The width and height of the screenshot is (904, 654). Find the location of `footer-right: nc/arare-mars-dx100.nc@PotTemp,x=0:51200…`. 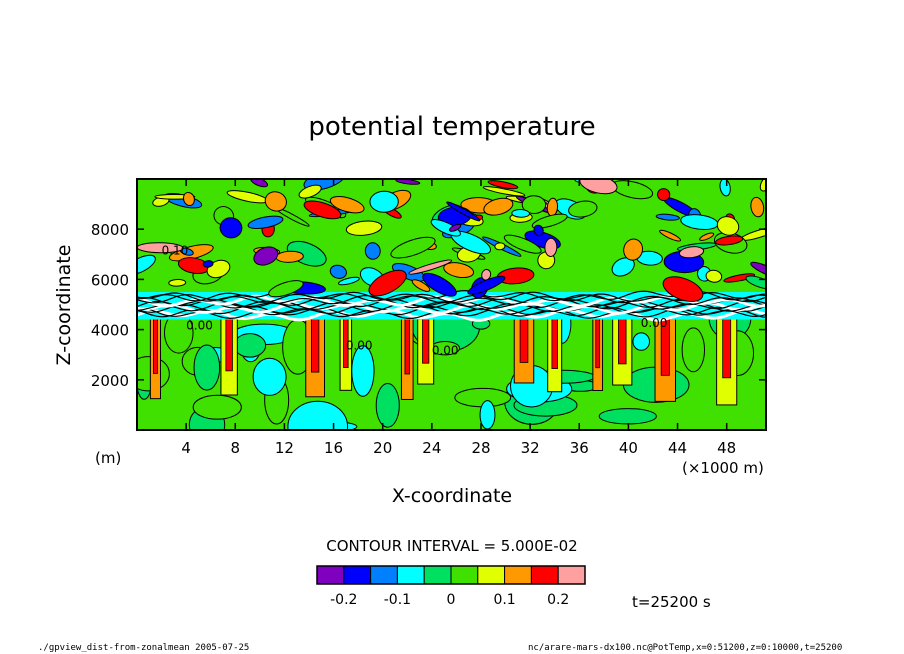

footer-right: nc/arare-mars-dx100.nc@PotTemp,x=0:51200… is located at coordinates (685, 648).